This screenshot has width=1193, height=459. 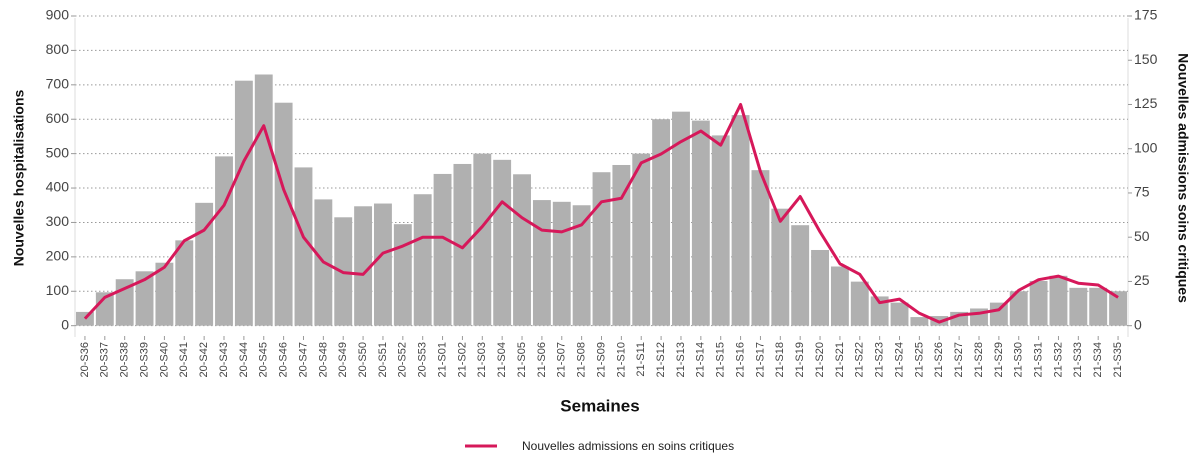 What do you see at coordinates (284, 359) in the screenshot?
I see `x-tick-label: 20-S46` at bounding box center [284, 359].